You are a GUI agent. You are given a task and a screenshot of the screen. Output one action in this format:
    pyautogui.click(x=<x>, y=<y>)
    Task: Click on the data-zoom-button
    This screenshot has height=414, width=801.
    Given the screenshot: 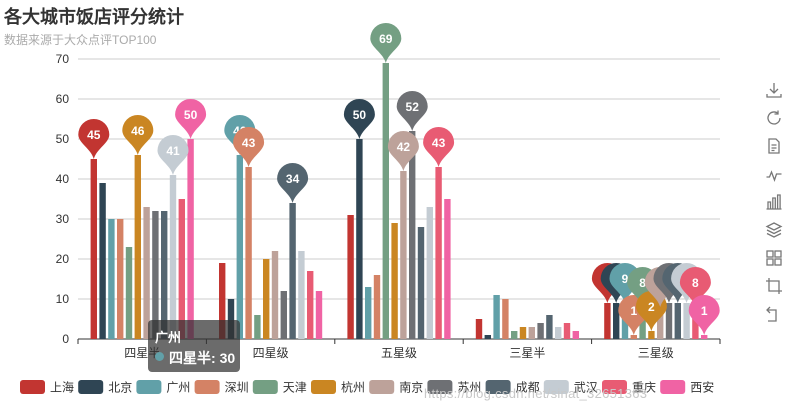 What is the action you would take?
    pyautogui.click(x=774, y=286)
    